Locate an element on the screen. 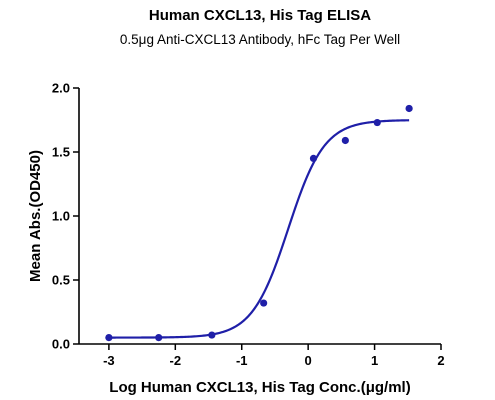  x-tick-label: 2 is located at coordinates (440, 360).